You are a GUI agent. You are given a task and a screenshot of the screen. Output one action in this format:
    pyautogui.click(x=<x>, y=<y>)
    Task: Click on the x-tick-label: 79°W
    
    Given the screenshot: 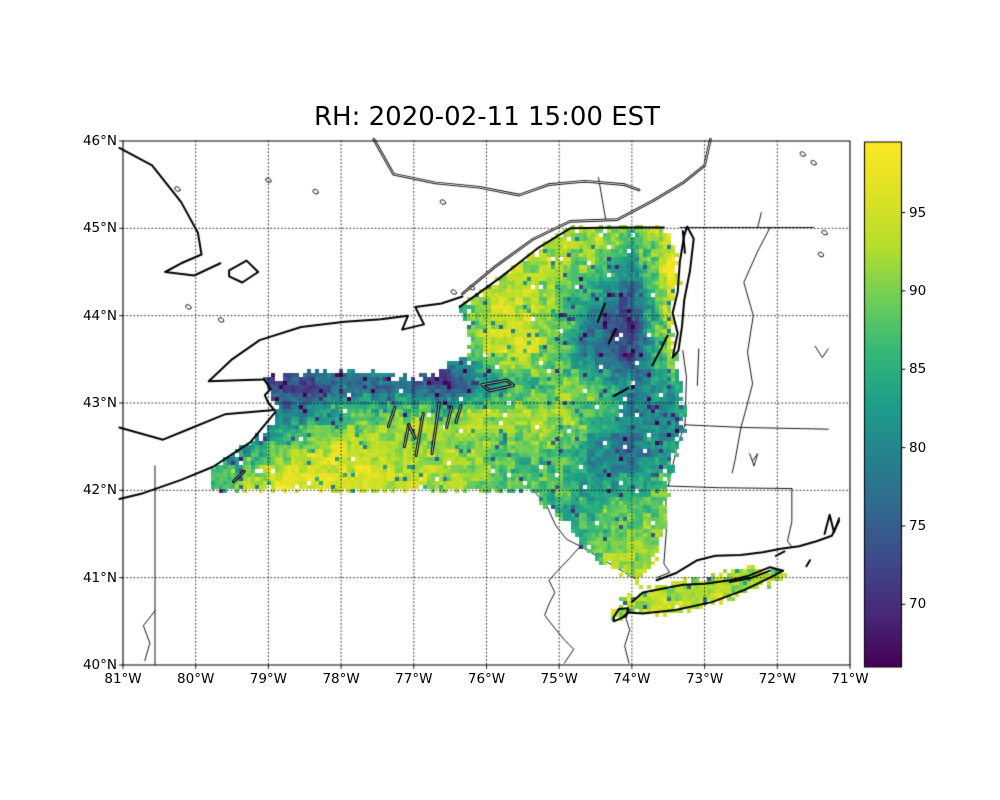 What is the action you would take?
    pyautogui.click(x=268, y=679)
    